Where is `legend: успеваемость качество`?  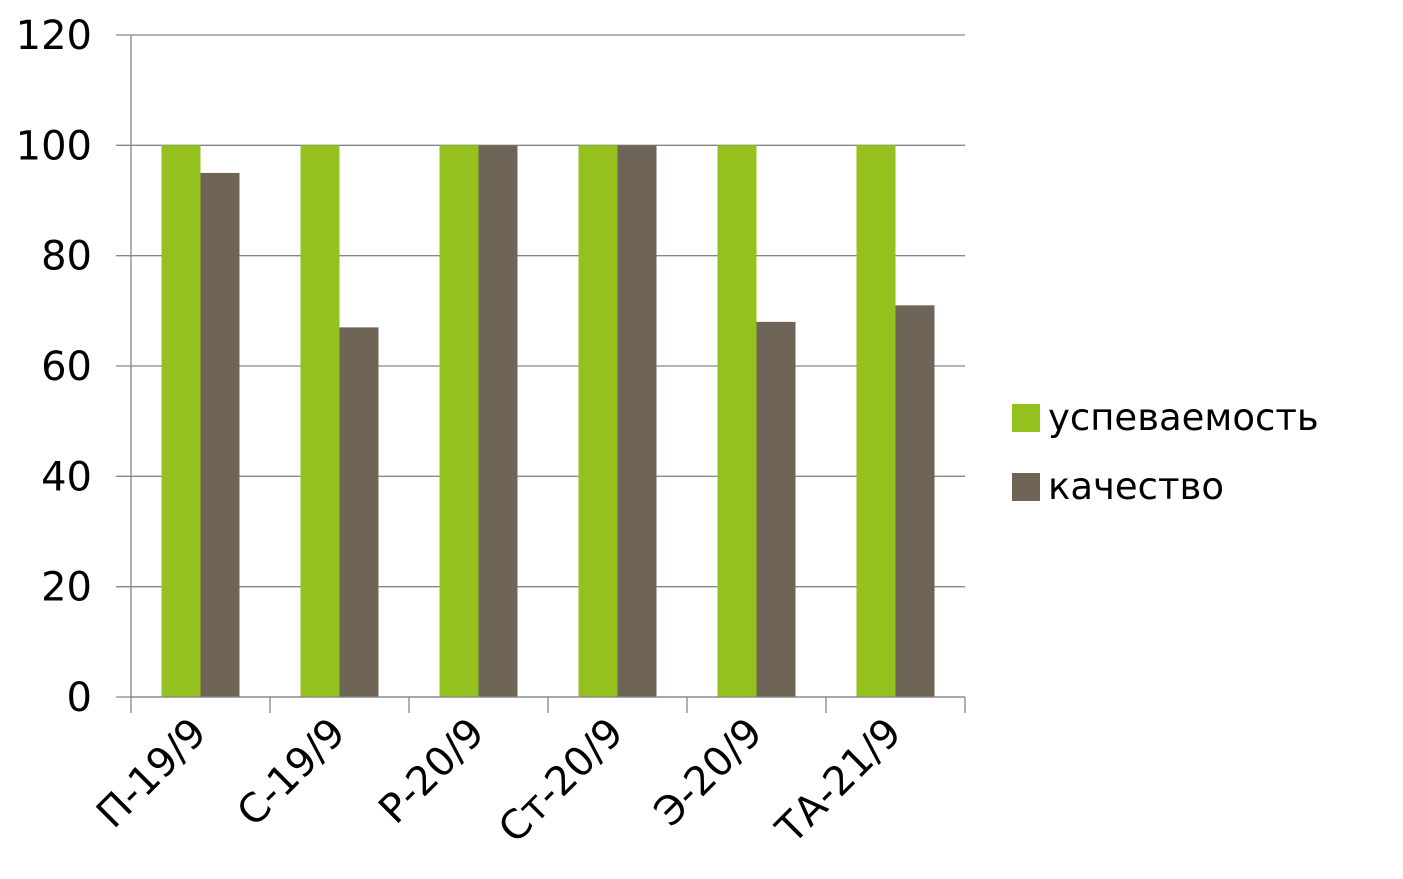
legend: успеваемость качество is located at coordinates (1165, 464).